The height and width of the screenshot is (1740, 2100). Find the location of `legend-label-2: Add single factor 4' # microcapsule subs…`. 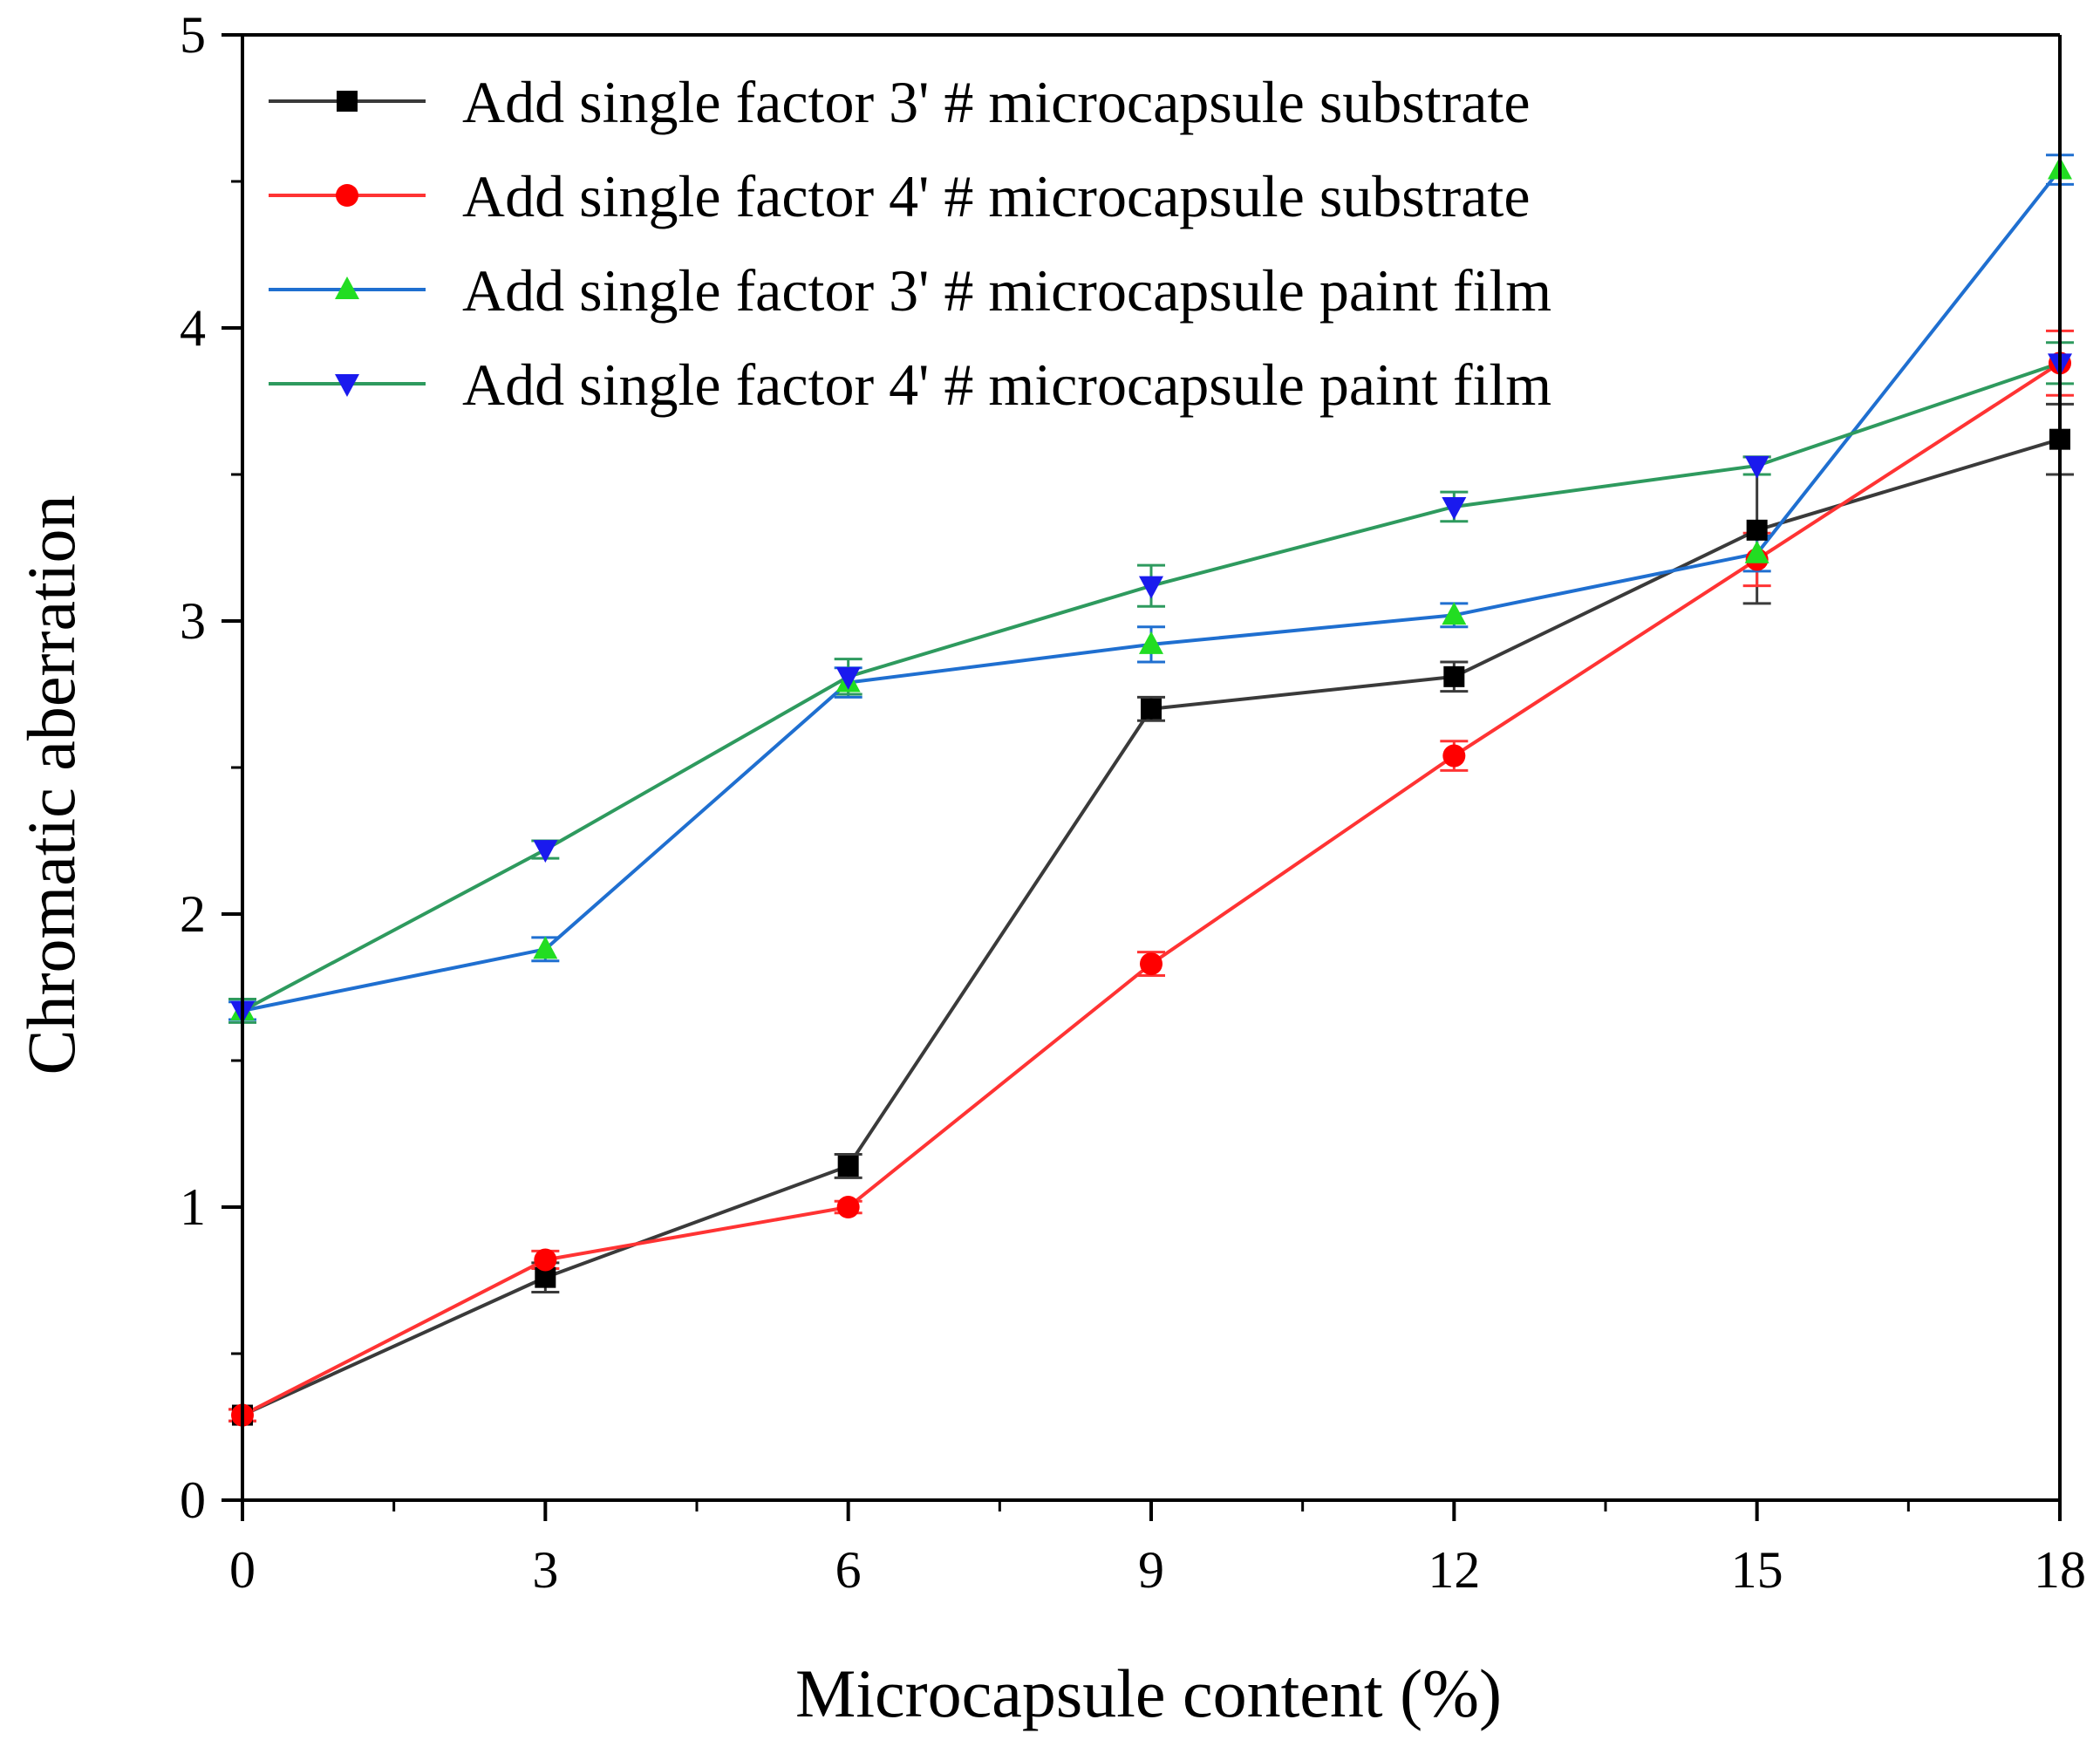

legend-label-2: Add single factor 4' # microcapsule subs… is located at coordinates (997, 196).